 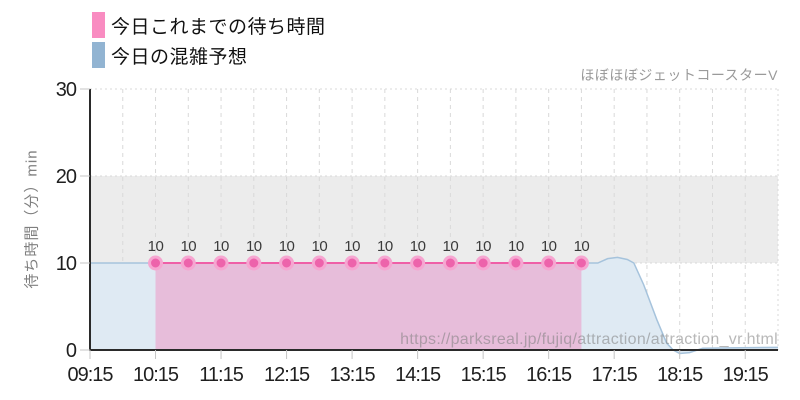 I want to click on legend-swatch-forecast, so click(x=98, y=55).